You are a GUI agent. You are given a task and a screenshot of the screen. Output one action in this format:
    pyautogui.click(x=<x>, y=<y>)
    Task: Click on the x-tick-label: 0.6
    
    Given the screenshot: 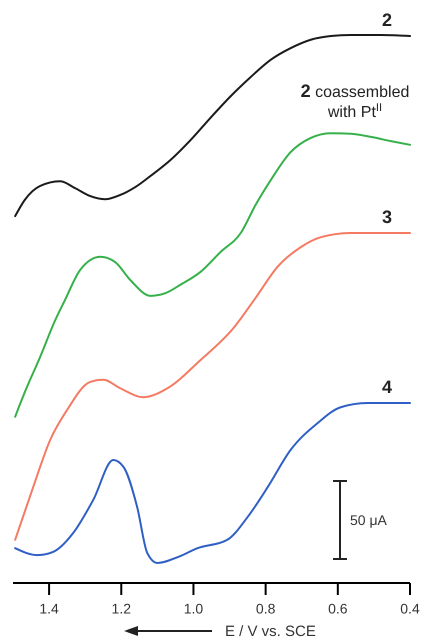 What is the action you would take?
    pyautogui.click(x=338, y=608)
    